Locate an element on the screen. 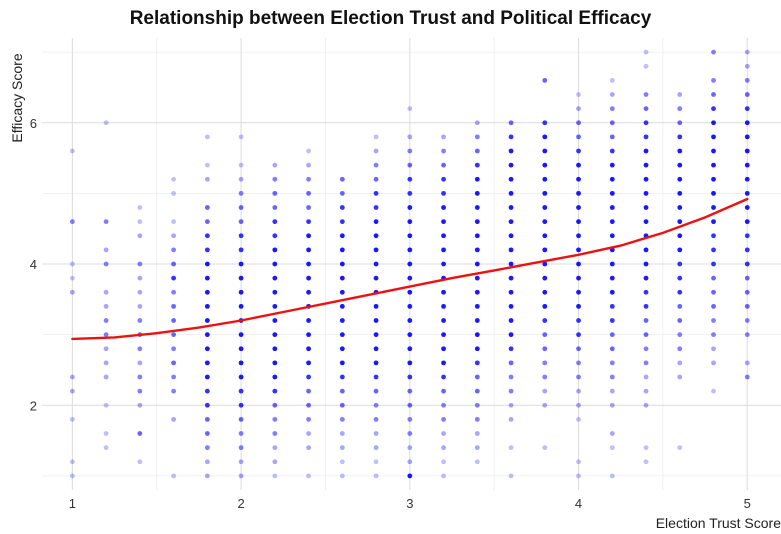 This screenshot has height=534, width=781. x-tick-label: 2 is located at coordinates (240, 503).